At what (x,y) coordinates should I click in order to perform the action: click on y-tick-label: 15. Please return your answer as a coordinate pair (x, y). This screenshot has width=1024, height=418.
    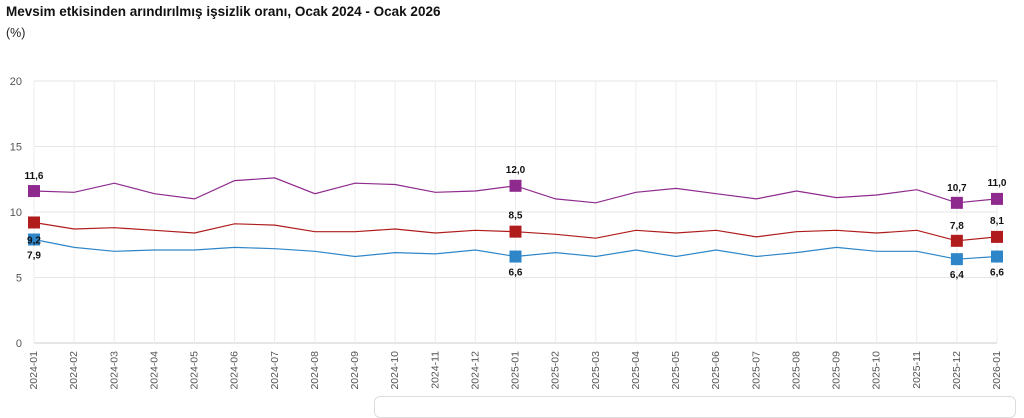
    Looking at the image, I should click on (16, 148).